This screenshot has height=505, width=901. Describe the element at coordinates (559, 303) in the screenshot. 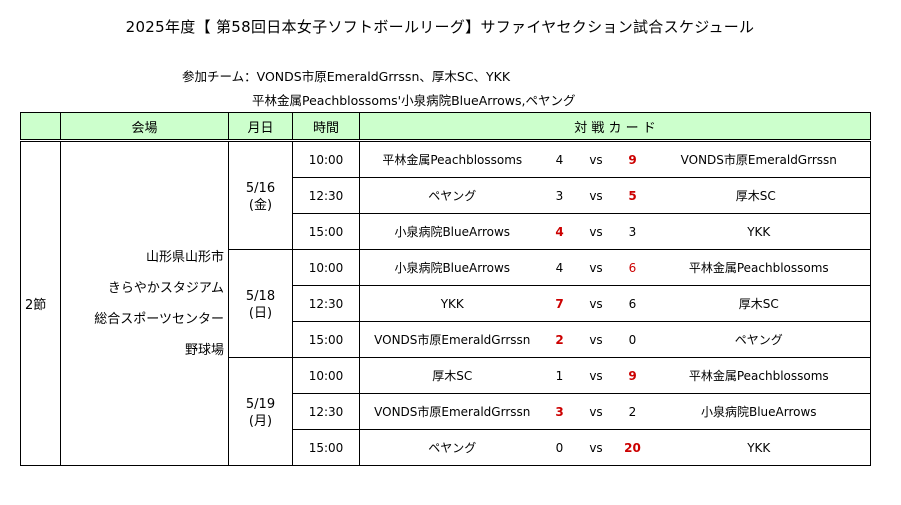

I see `home-score: 7` at that location.